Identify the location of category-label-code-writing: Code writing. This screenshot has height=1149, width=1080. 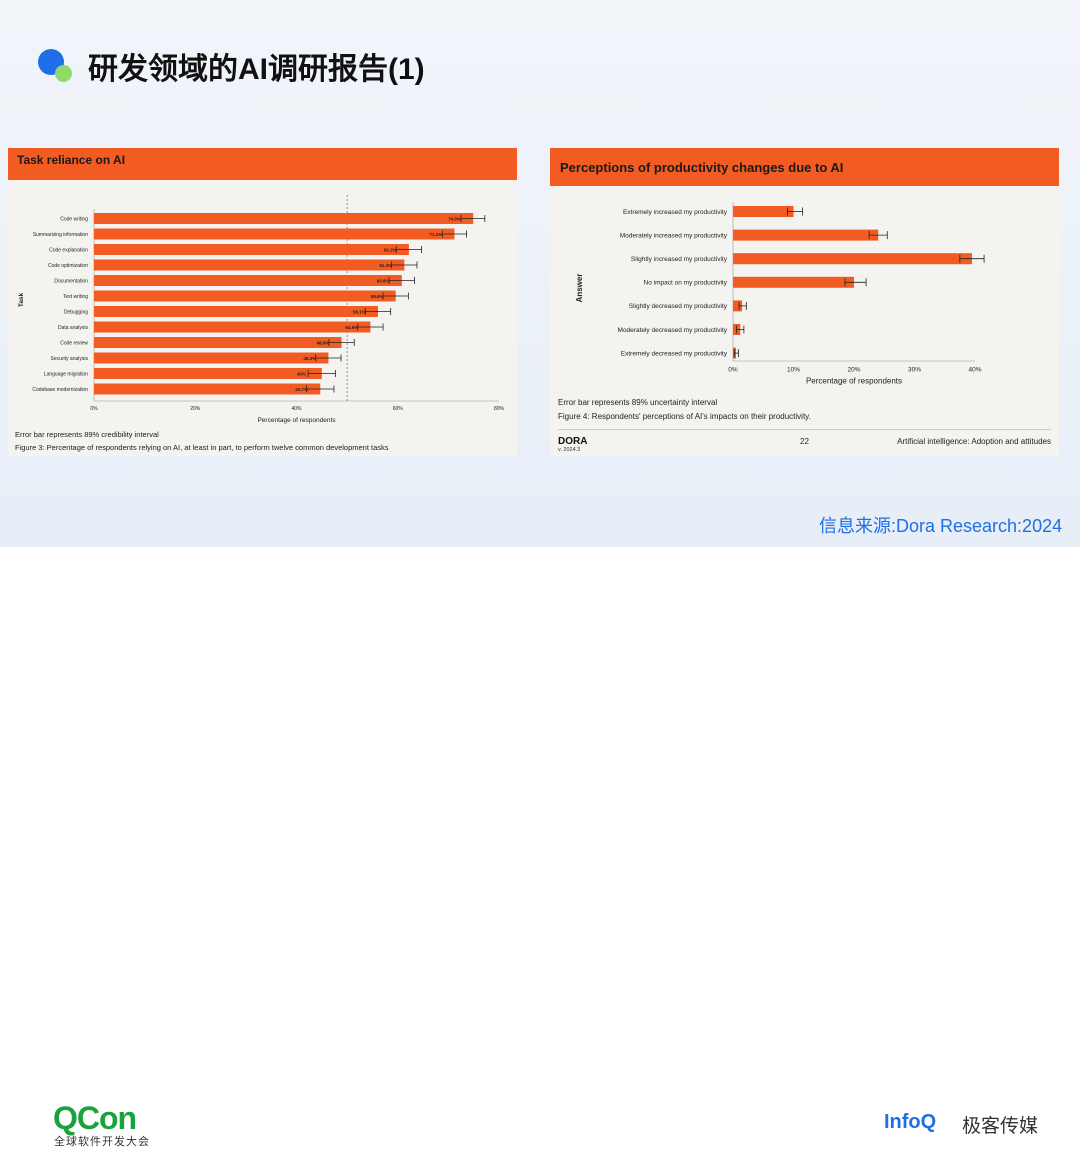
(74, 219).